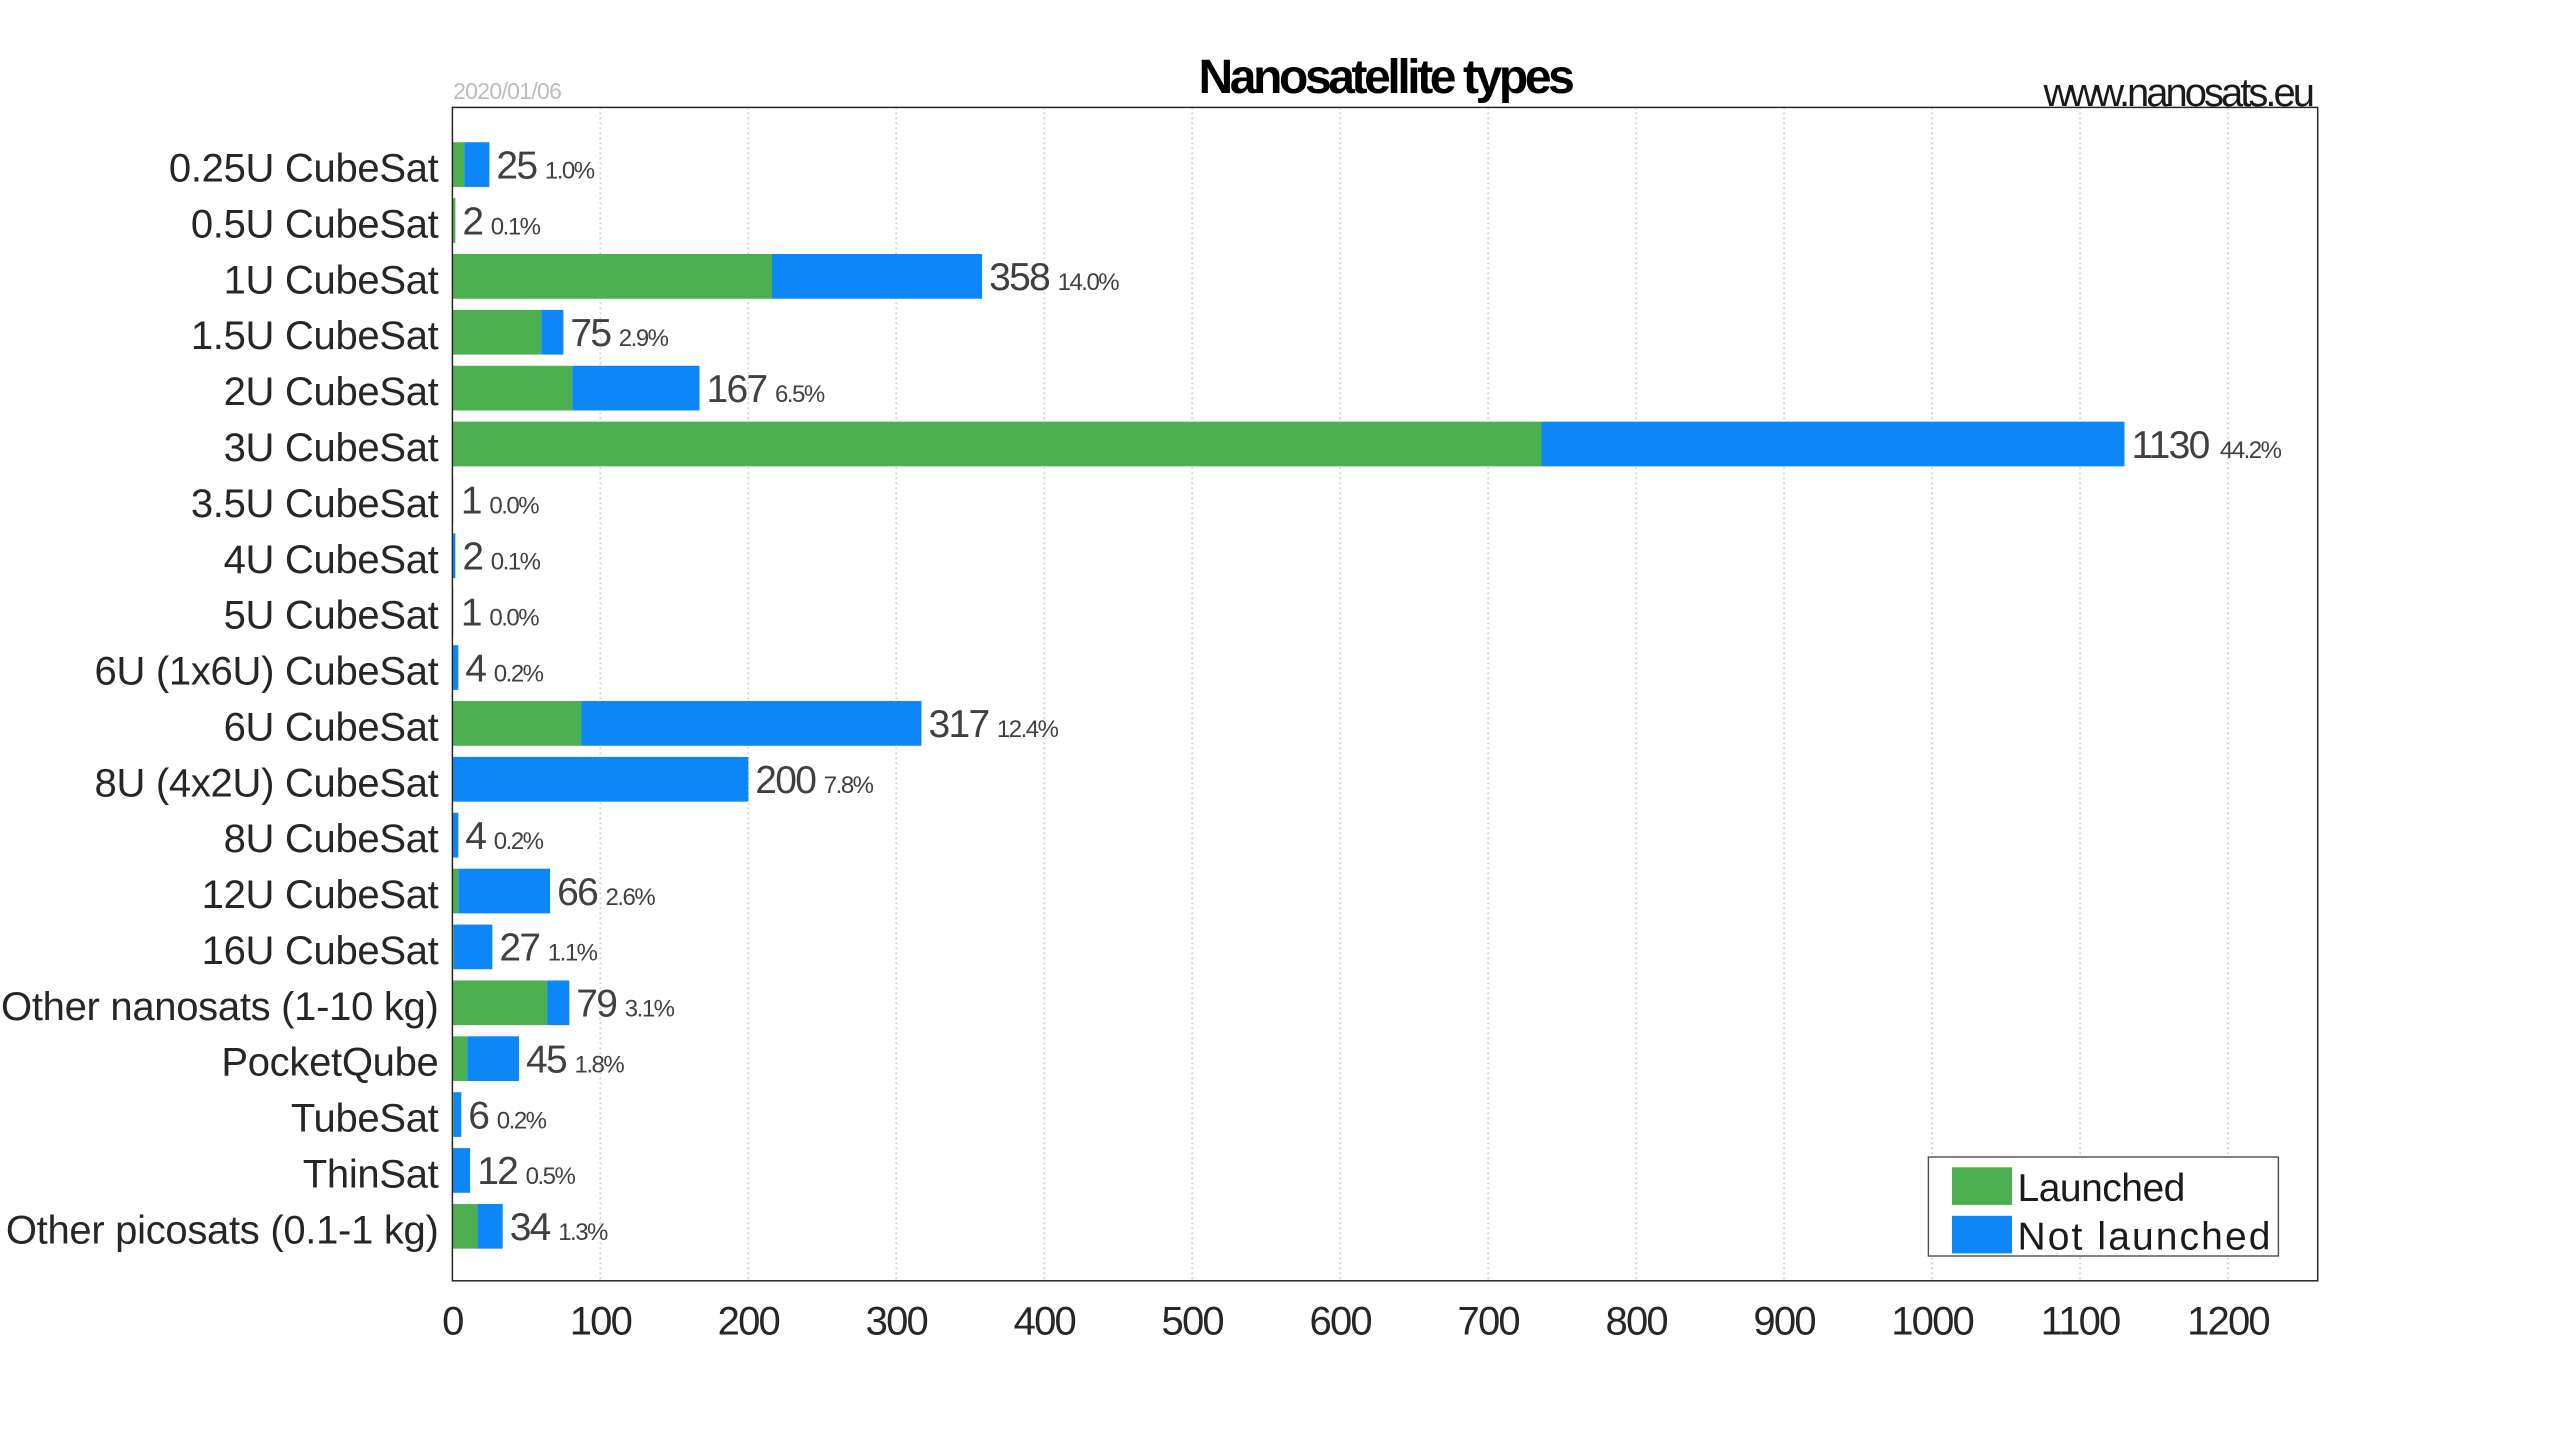  I want to click on svg-text: 27, so click(519, 948).